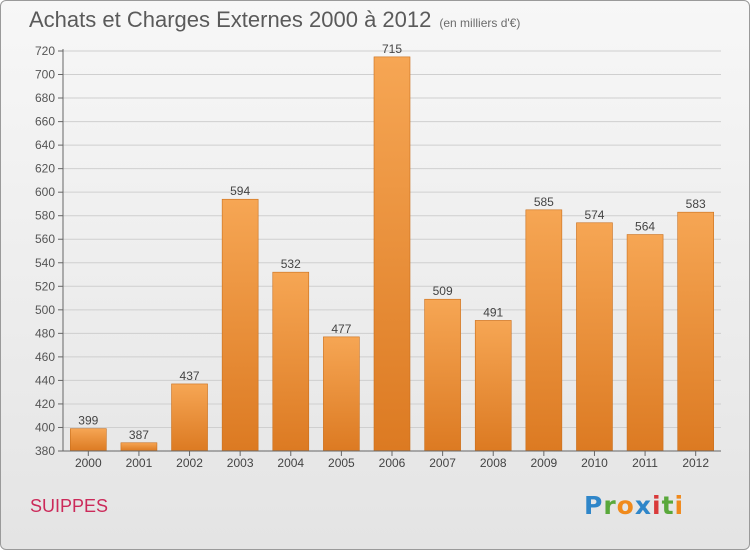 This screenshot has height=550, width=750. Describe the element at coordinates (443, 291) in the screenshot. I see `data-label: 509` at that location.